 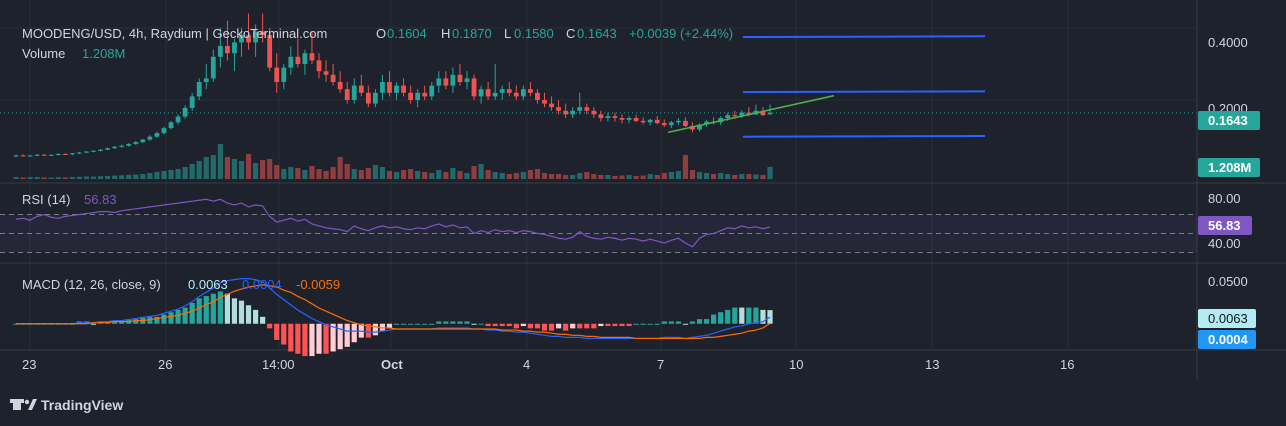 I want to click on close-label: C, so click(x=570, y=33).